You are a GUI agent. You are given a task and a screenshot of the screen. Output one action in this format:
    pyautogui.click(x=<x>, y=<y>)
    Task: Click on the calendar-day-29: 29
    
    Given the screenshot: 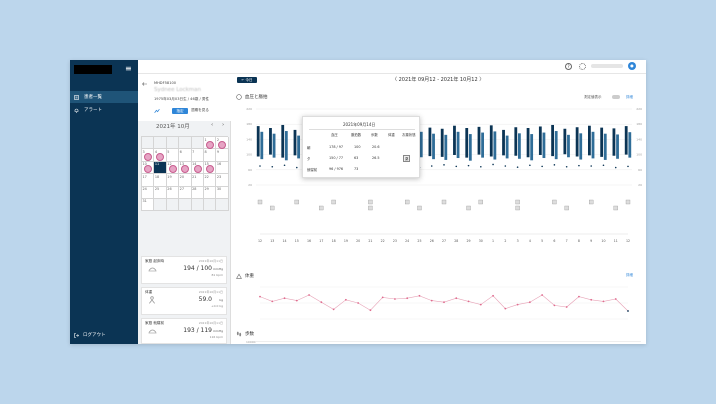 What is the action you would take?
    pyautogui.click(x=210, y=192)
    